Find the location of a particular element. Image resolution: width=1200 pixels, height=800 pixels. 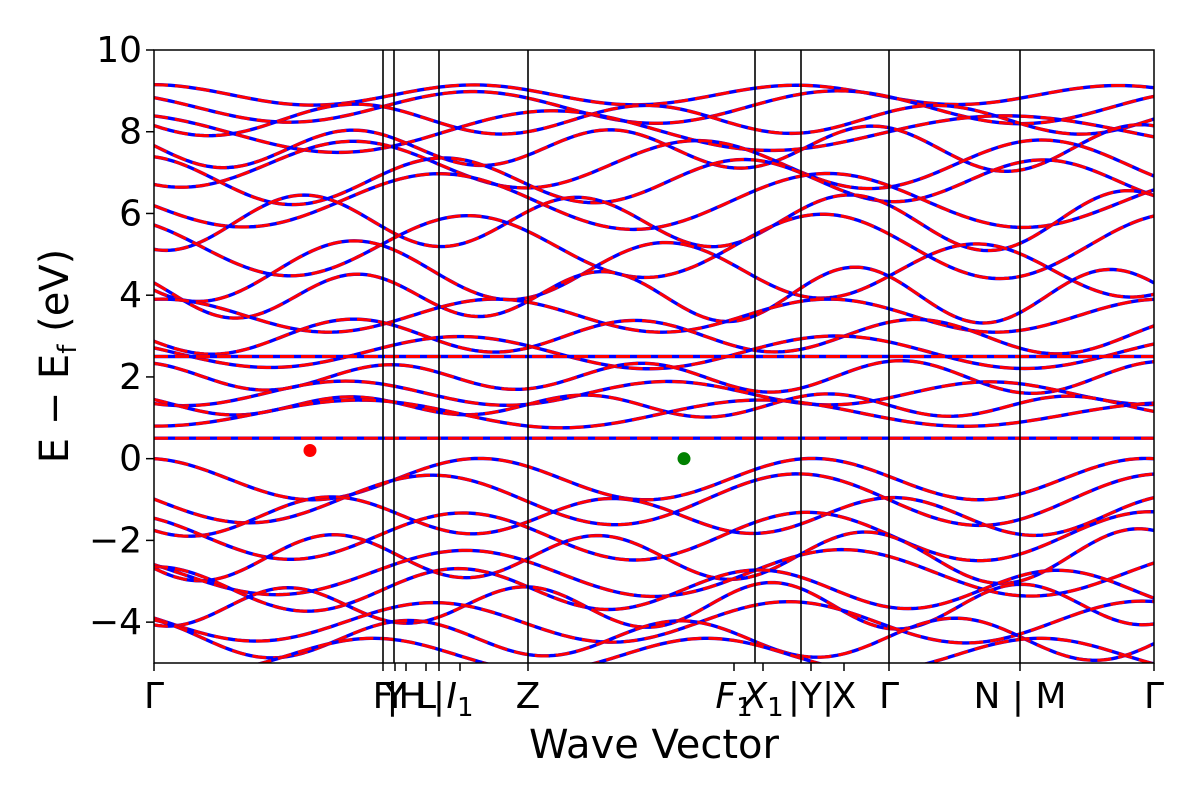

y-tick-label: 0 is located at coordinates (130, 459).